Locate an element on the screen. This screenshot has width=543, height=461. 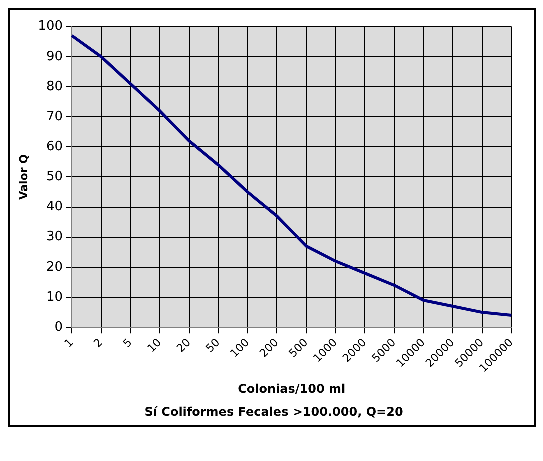
y-tick-label: 50 is located at coordinates (55, 177).